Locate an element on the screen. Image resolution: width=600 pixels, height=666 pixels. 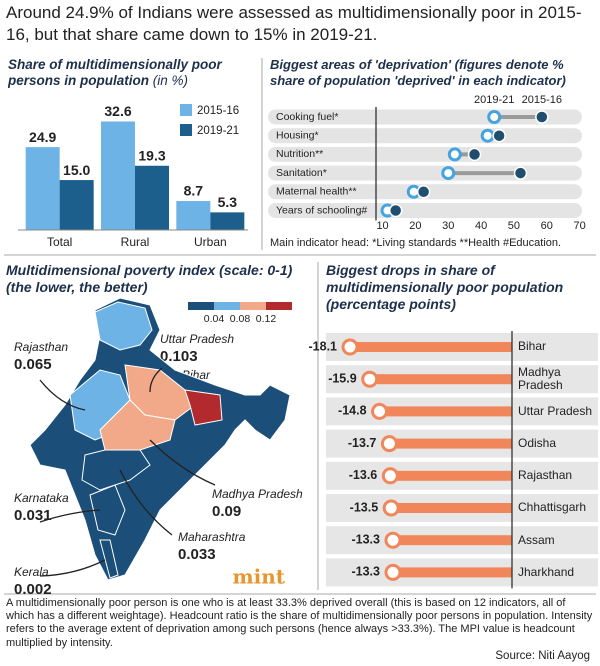
arrows is located at coordinates (127, 472).